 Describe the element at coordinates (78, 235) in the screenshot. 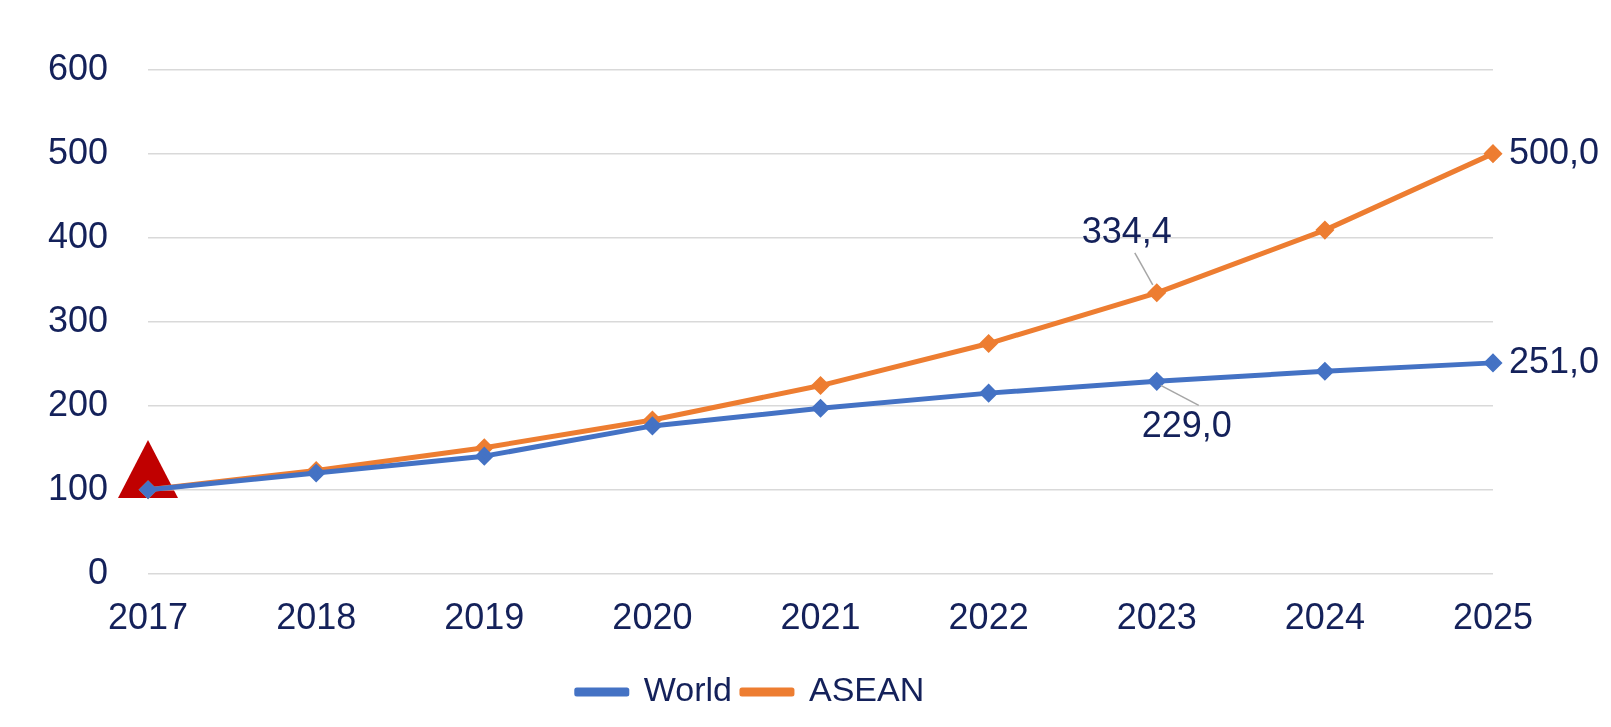

I see `y-tick-label: 400` at that location.